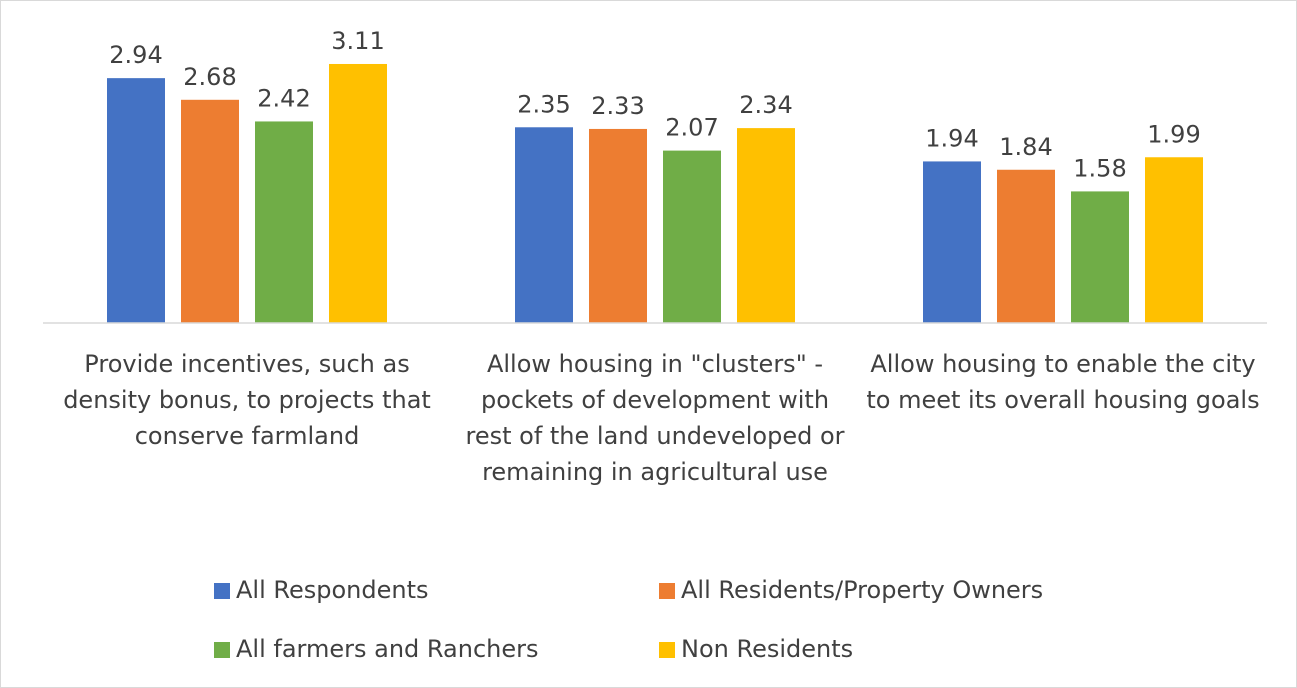 This screenshot has height=688, width=1297. I want to click on data-label: 3.11, so click(357, 41).